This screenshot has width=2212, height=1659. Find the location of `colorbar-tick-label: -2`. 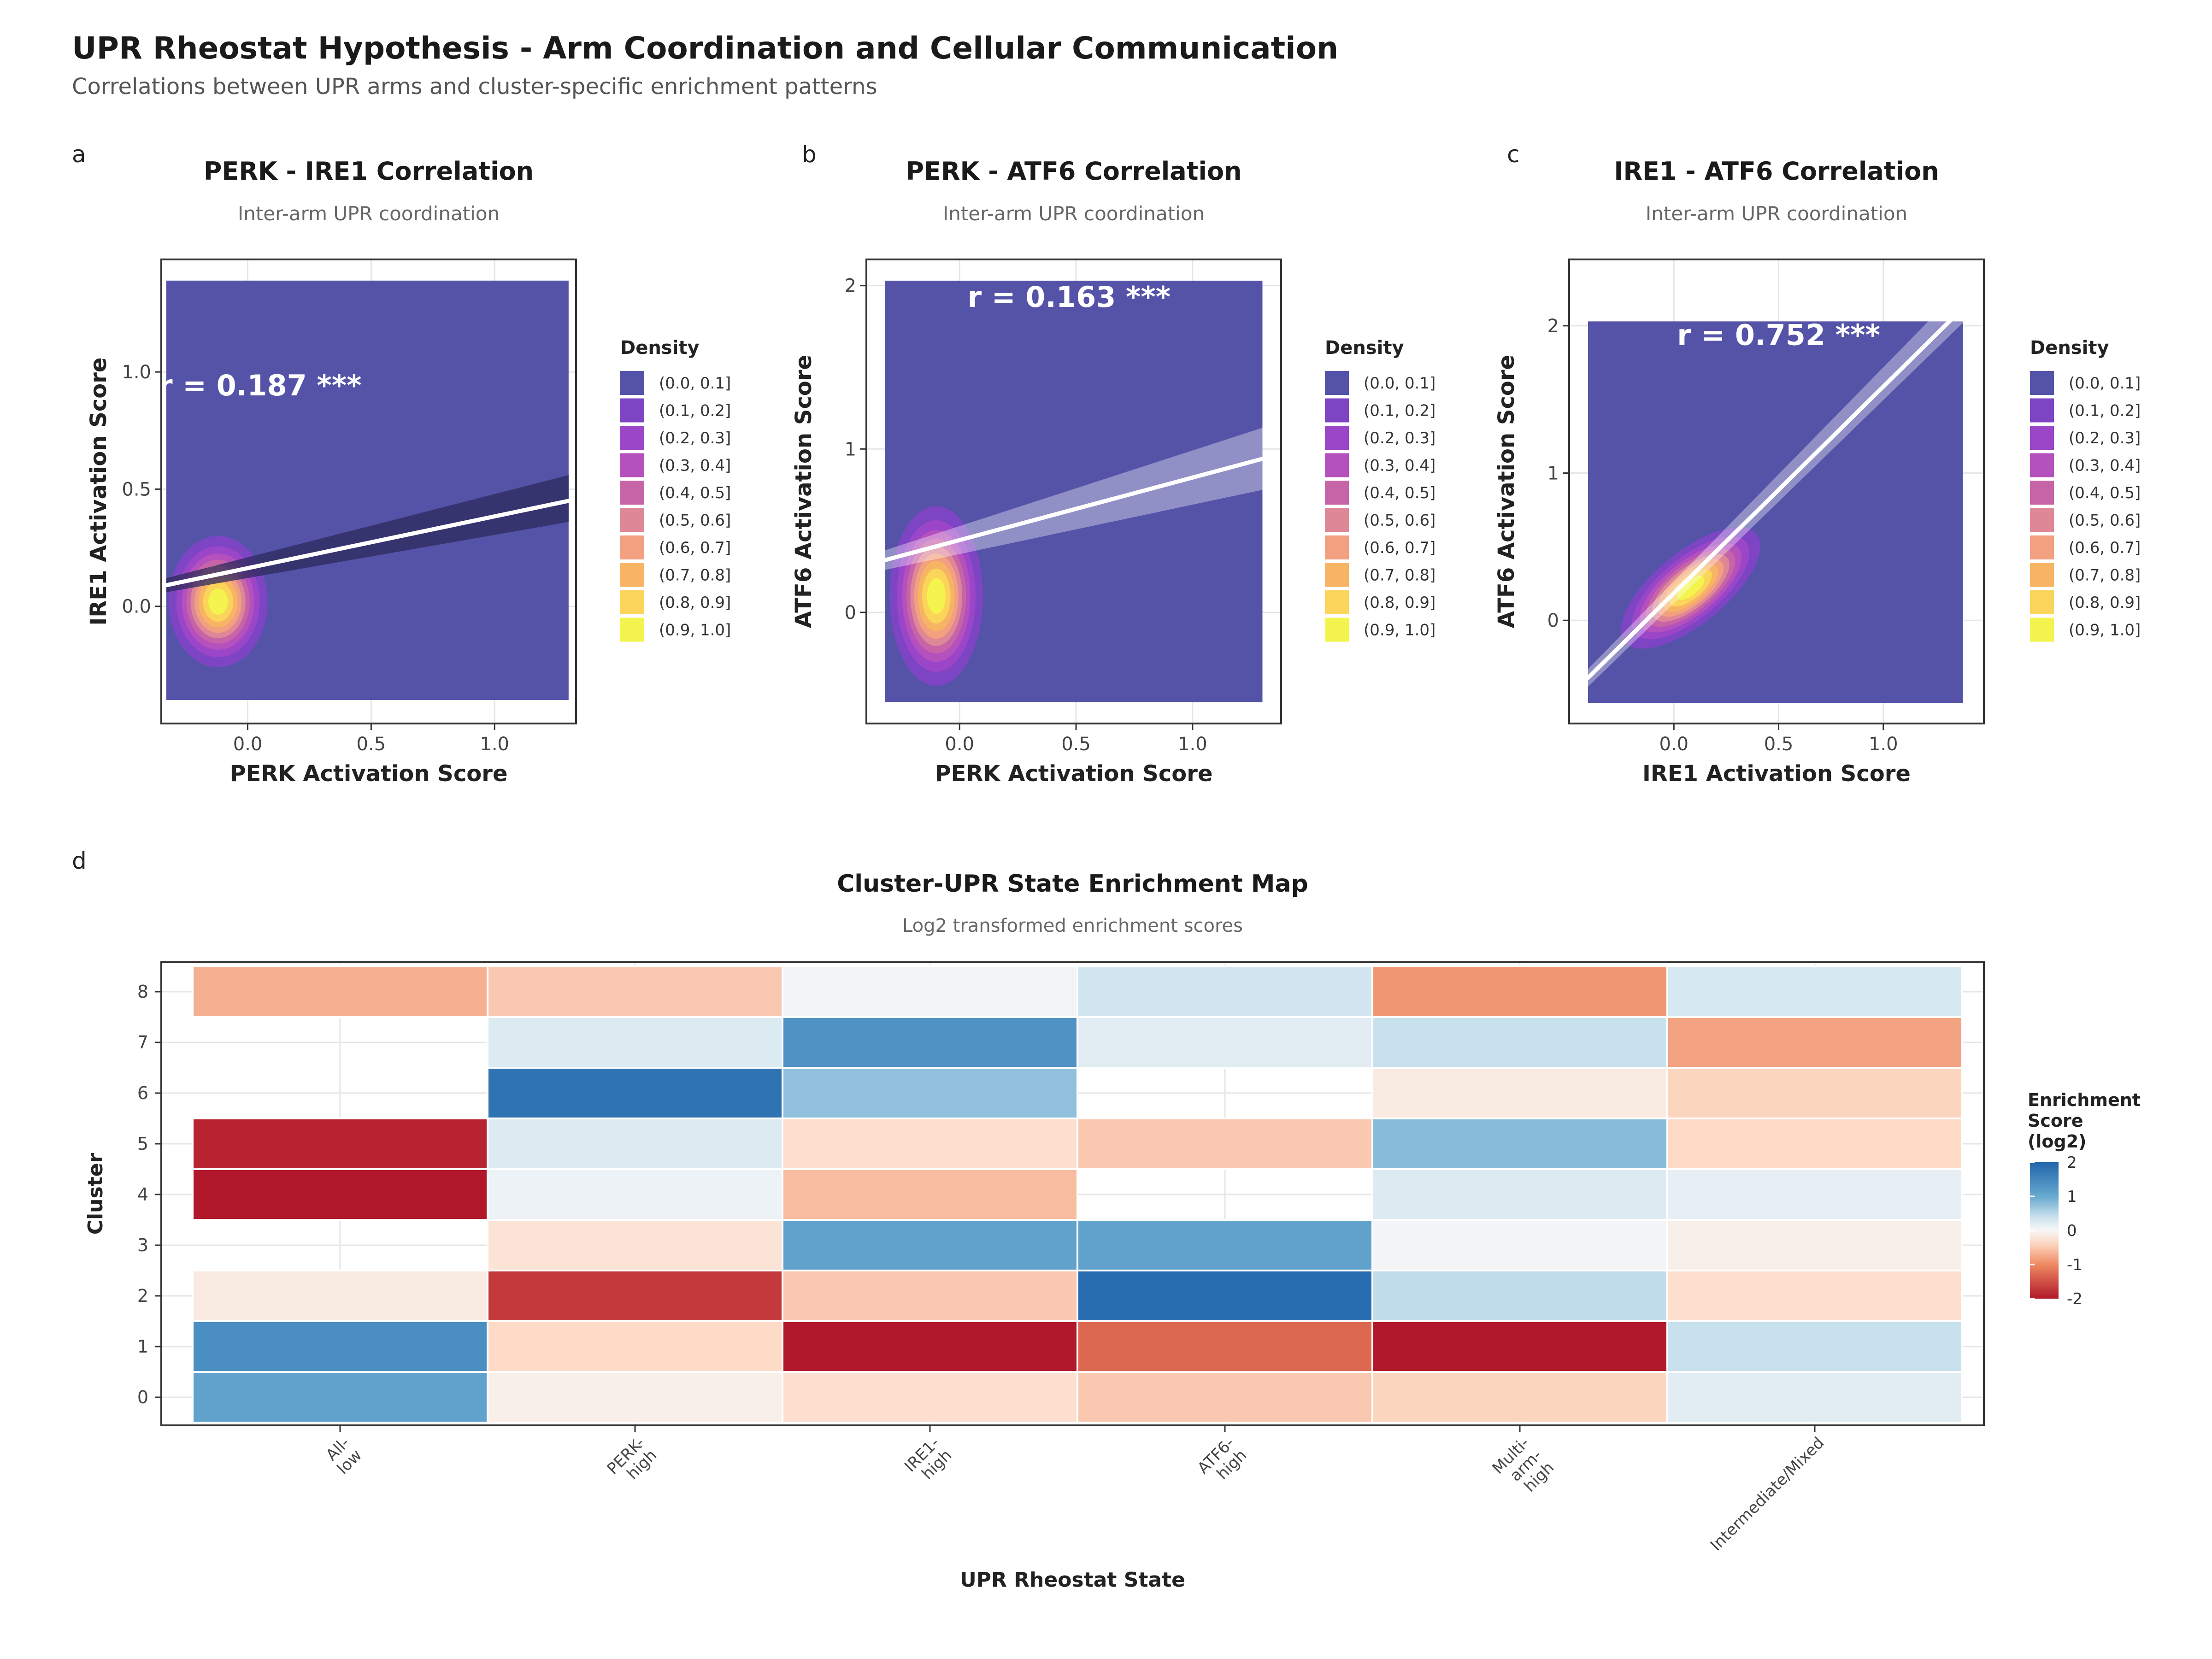

colorbar-tick-label: -2 is located at coordinates (2075, 1299).